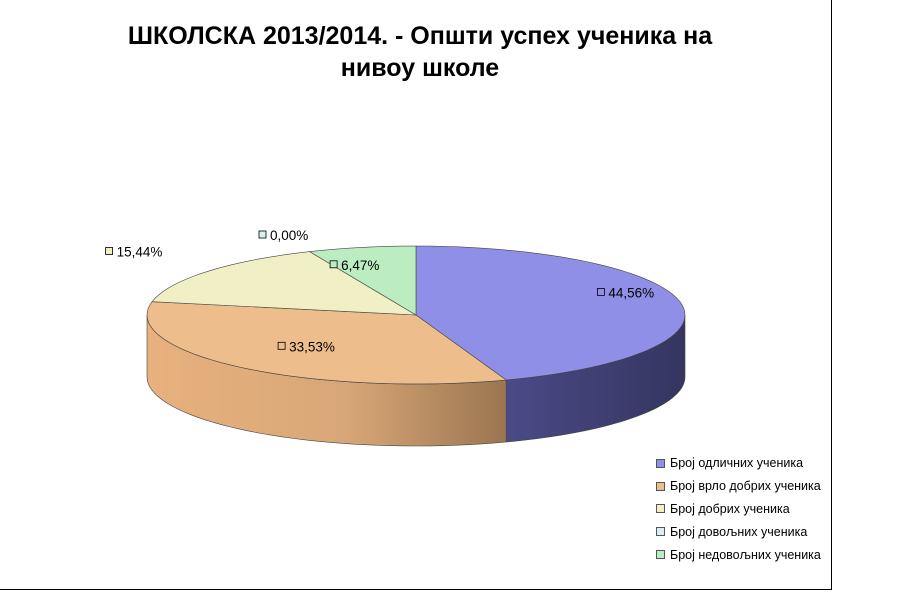 The height and width of the screenshot is (606, 904). Describe the element at coordinates (730, 508) in the screenshot. I see `legend-label: Број добрих ученика` at that location.